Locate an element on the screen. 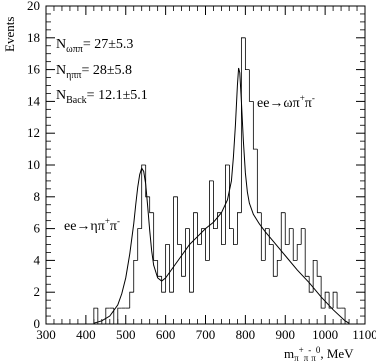 Image resolution: width=376 pixels, height=362 pixels. y-tick-label: 14 is located at coordinates (34, 100).